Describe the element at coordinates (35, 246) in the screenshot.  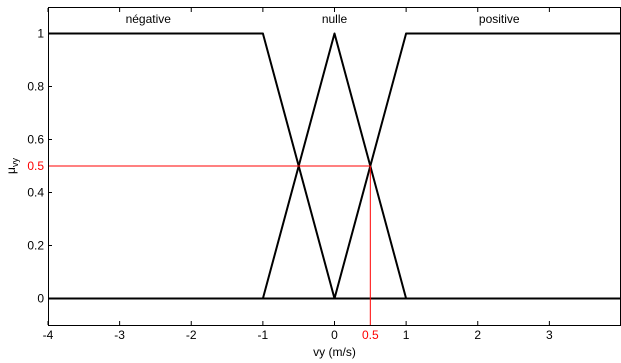
I see `y-tick-label: 0.2` at that location.